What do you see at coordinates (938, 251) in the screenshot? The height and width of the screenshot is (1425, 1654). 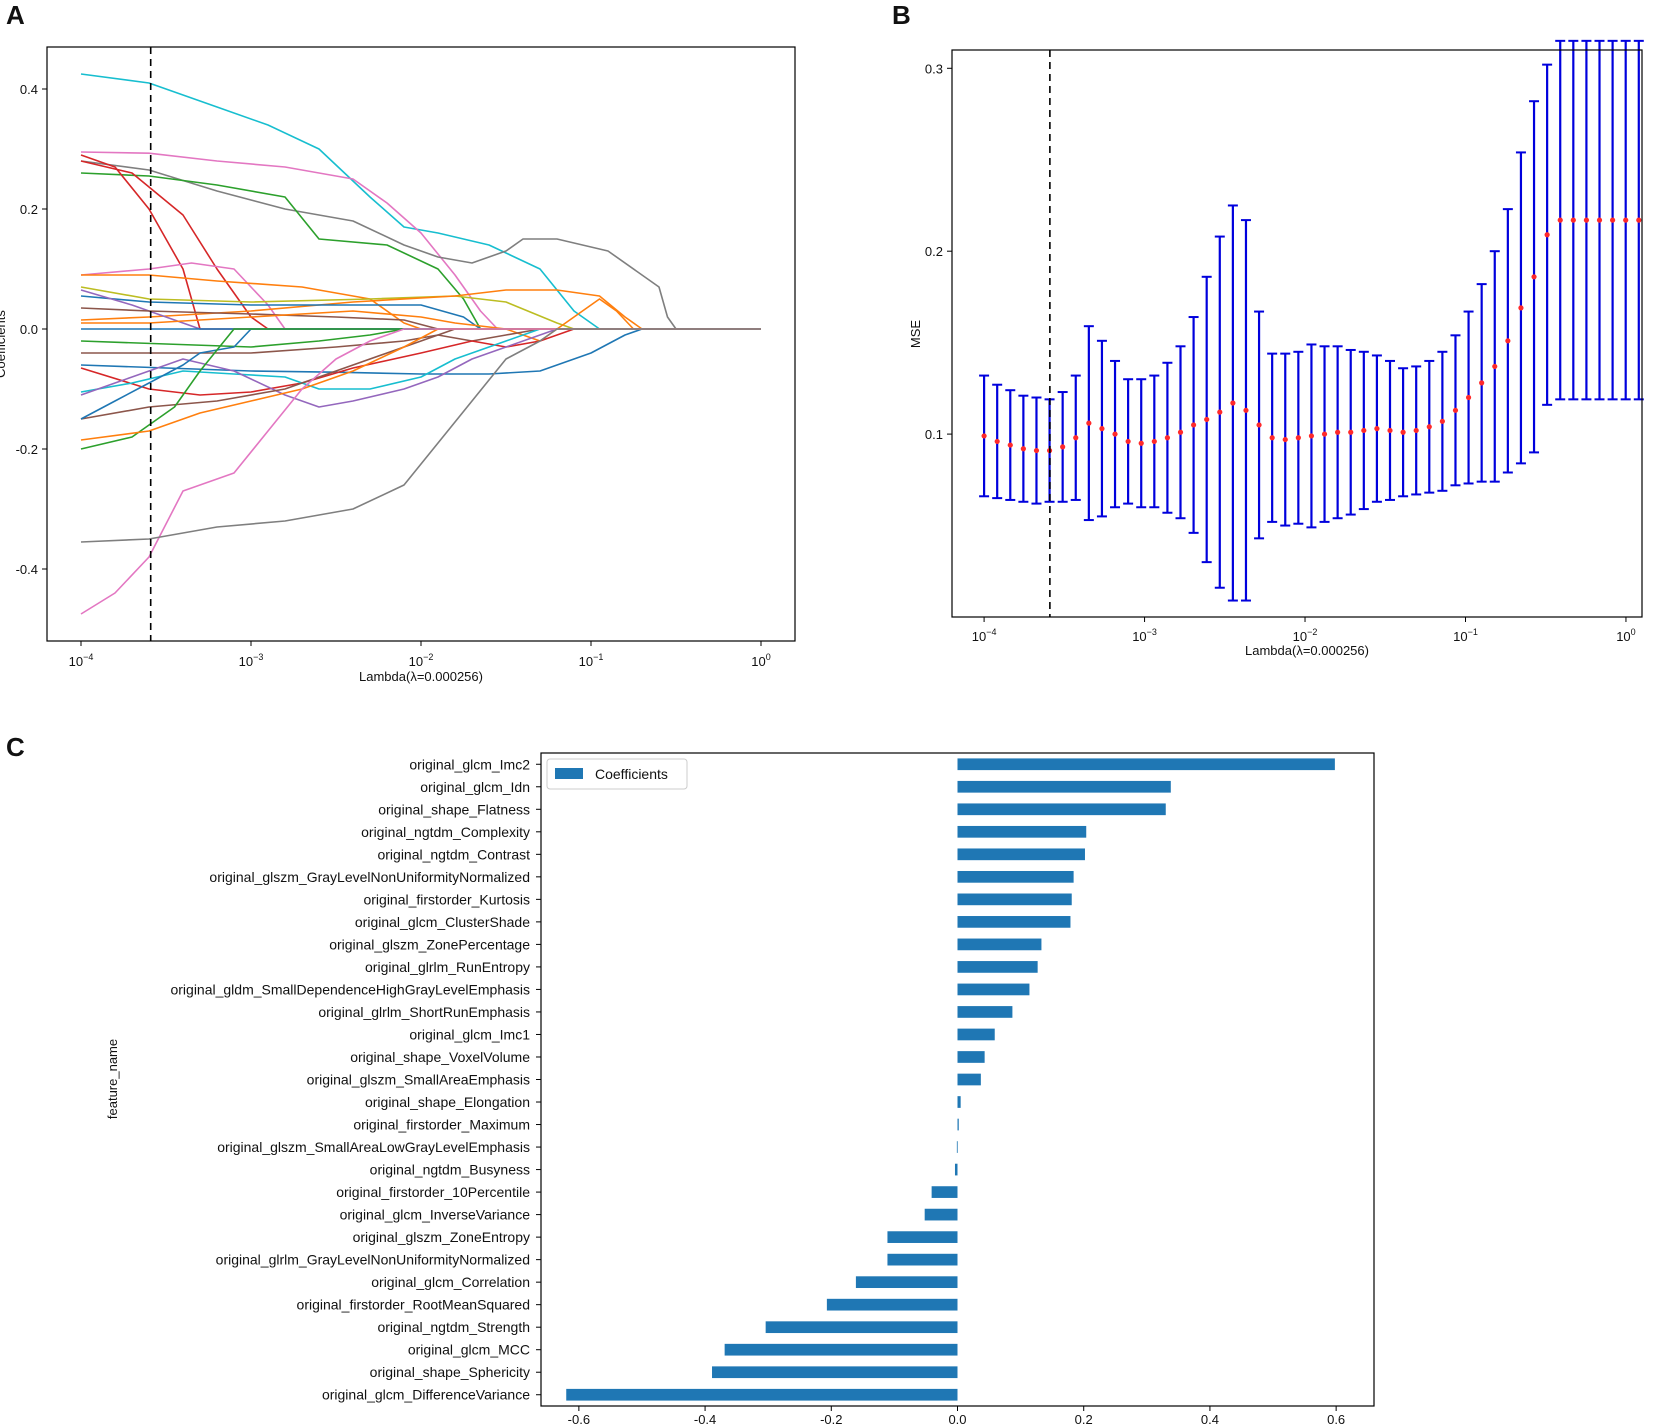 I see `y-axis-ticks: 0.3 0.2 0.1` at bounding box center [938, 251].